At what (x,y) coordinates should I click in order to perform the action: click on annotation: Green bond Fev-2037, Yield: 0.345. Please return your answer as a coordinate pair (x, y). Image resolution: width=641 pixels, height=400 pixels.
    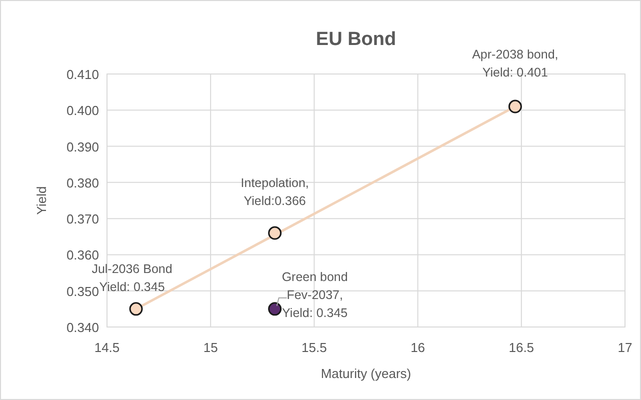
    Looking at the image, I should click on (315, 295).